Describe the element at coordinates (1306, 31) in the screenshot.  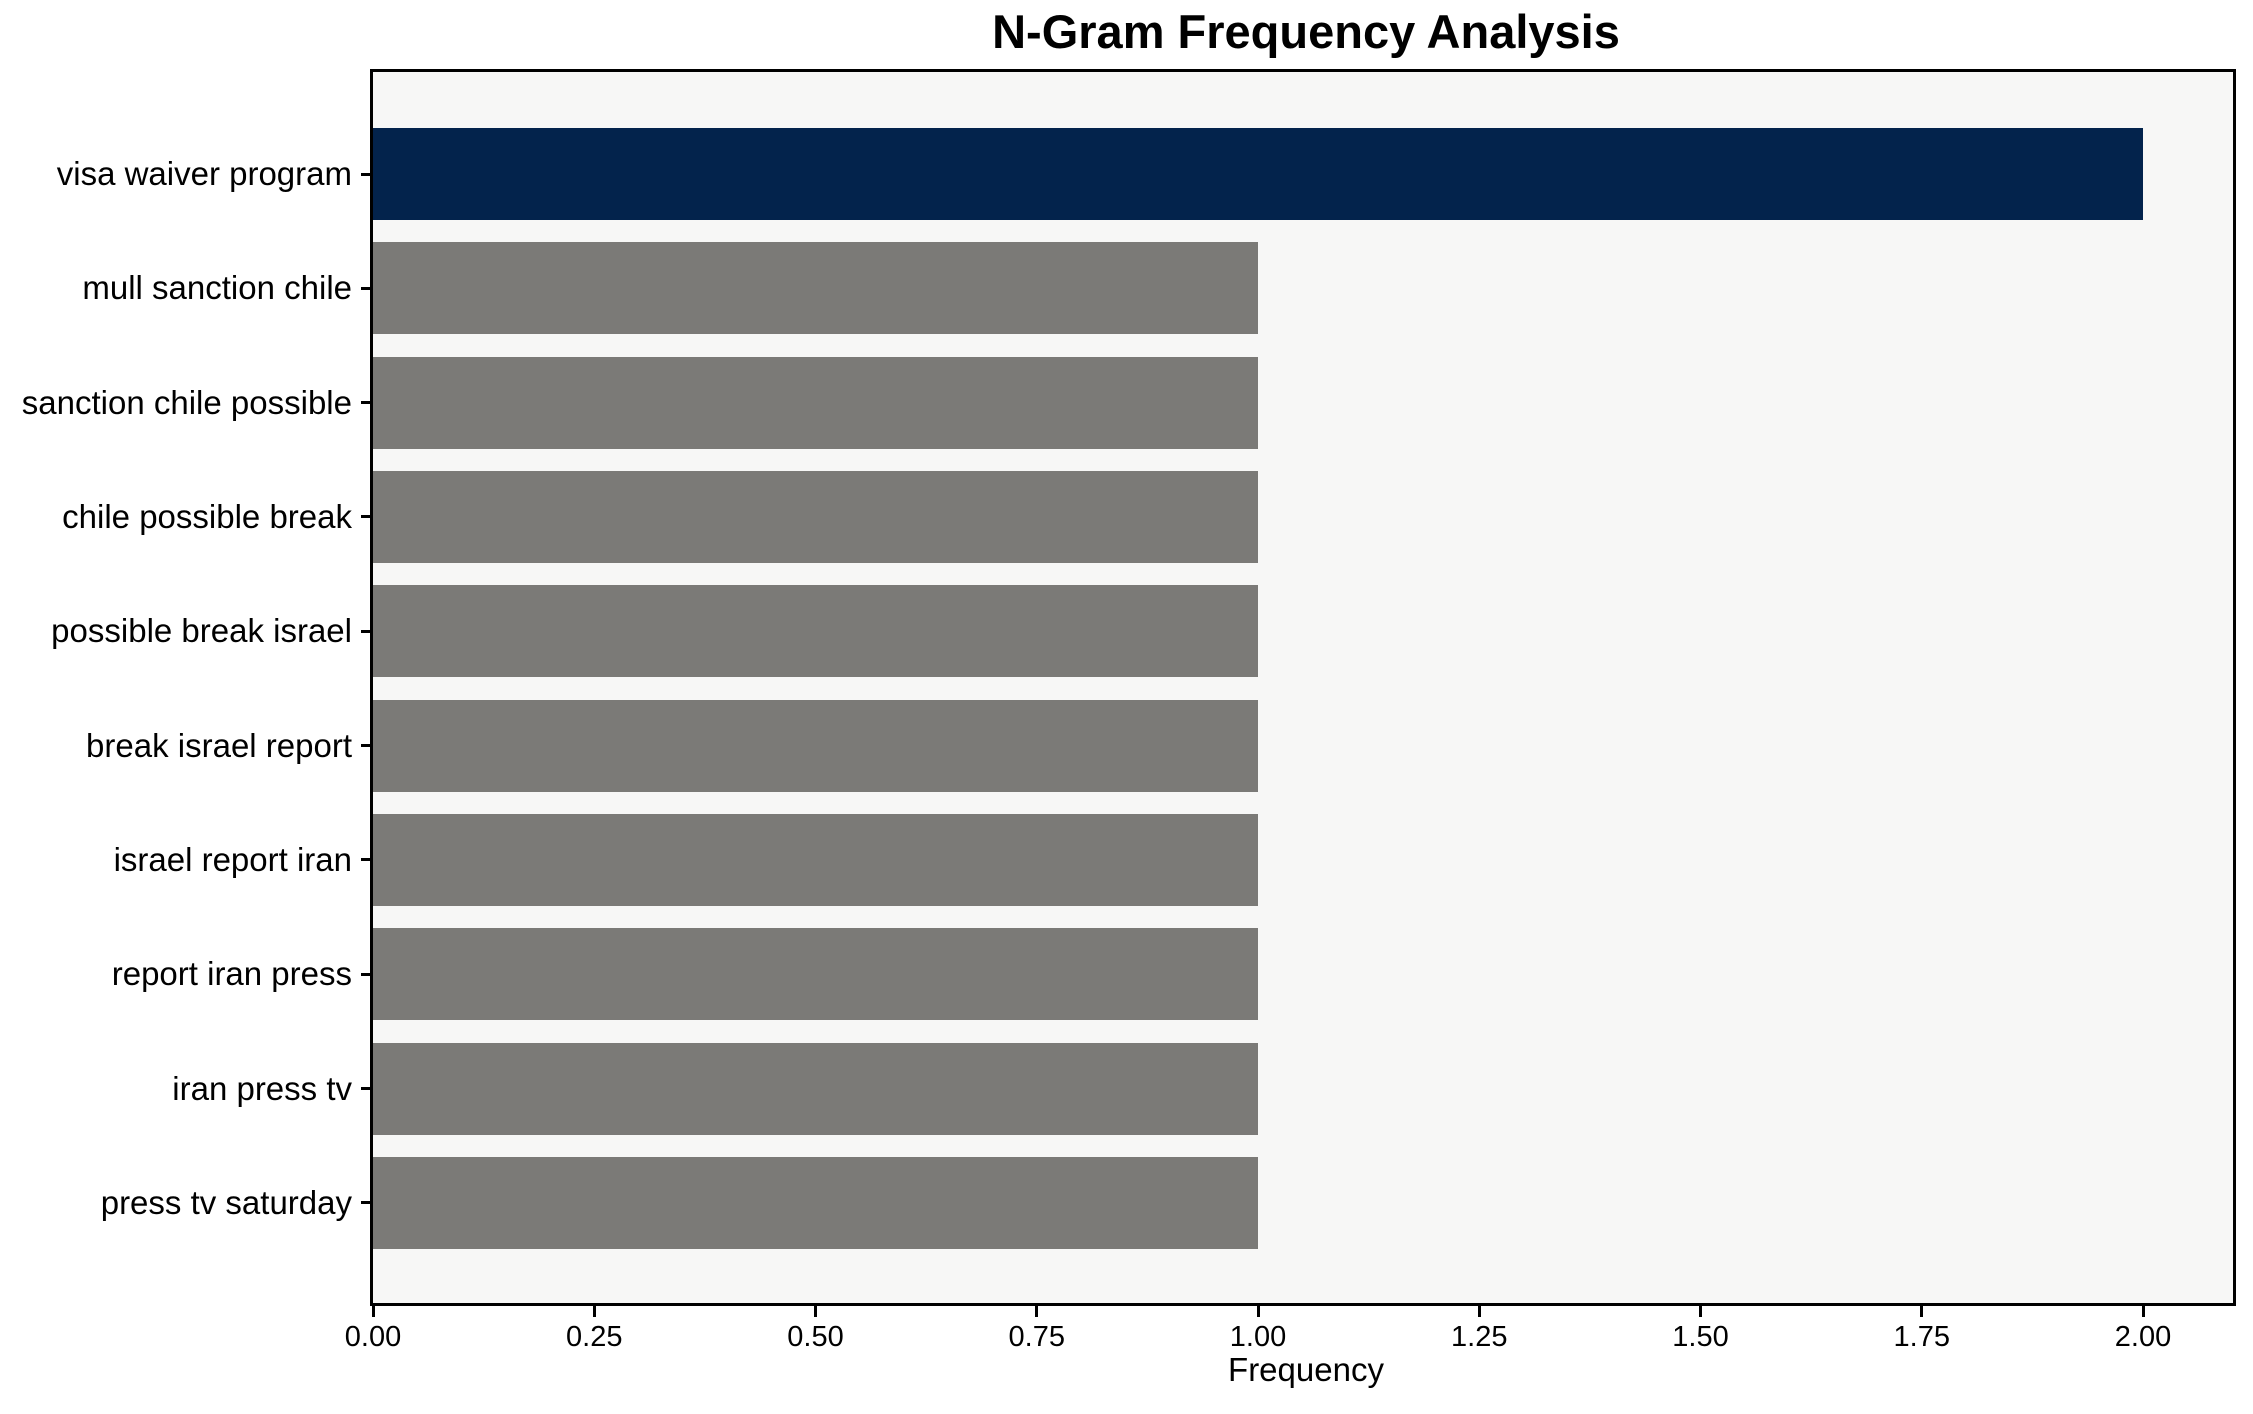
I see `chart-title: N-Gram Frequency Analysis` at that location.